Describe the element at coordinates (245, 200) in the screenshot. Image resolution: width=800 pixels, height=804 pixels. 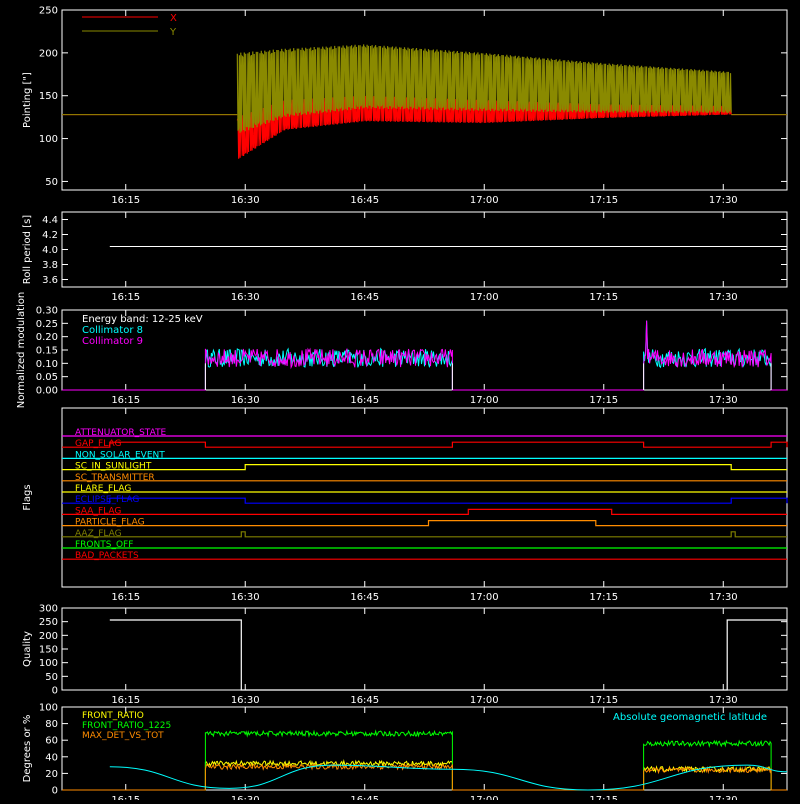
I see `panel-0-xtick-label: 16:30` at that location.